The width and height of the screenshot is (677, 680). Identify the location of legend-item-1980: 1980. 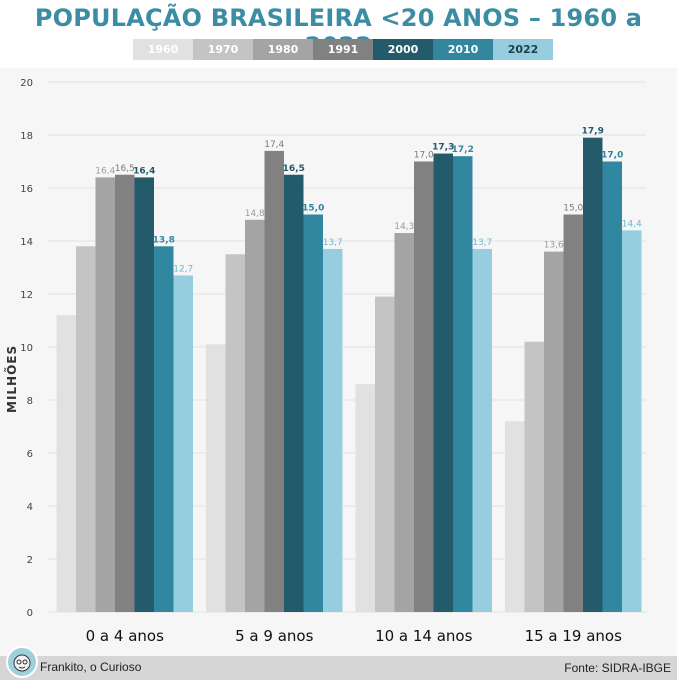
(283, 49).